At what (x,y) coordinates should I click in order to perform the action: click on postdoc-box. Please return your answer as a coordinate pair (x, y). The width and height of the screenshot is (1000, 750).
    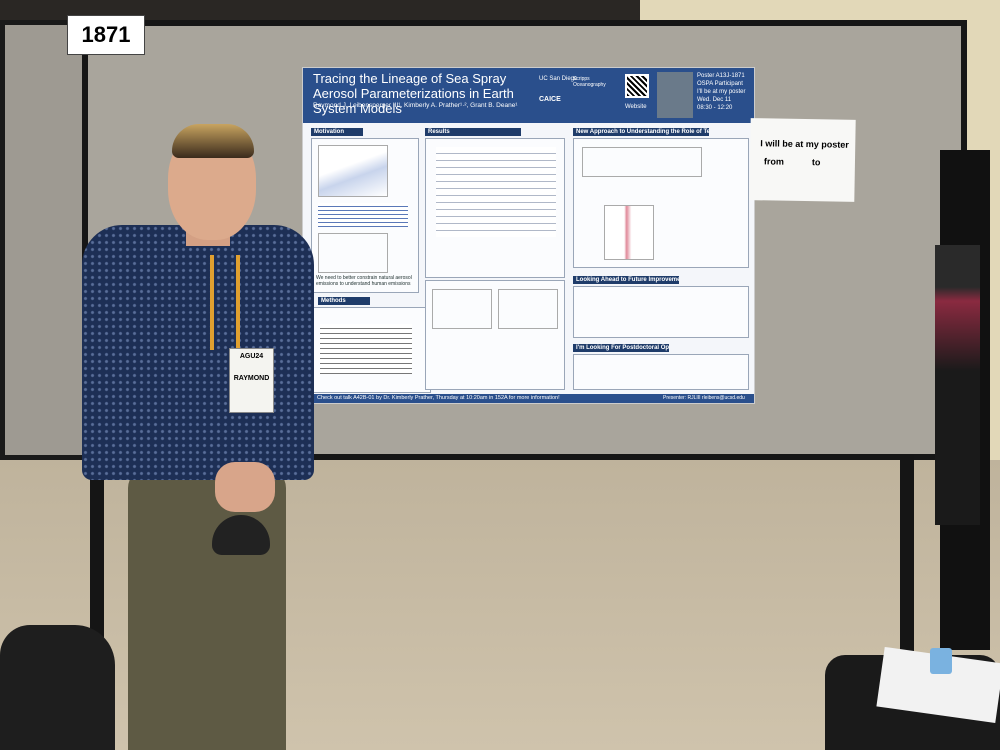
    Looking at the image, I should click on (661, 372).